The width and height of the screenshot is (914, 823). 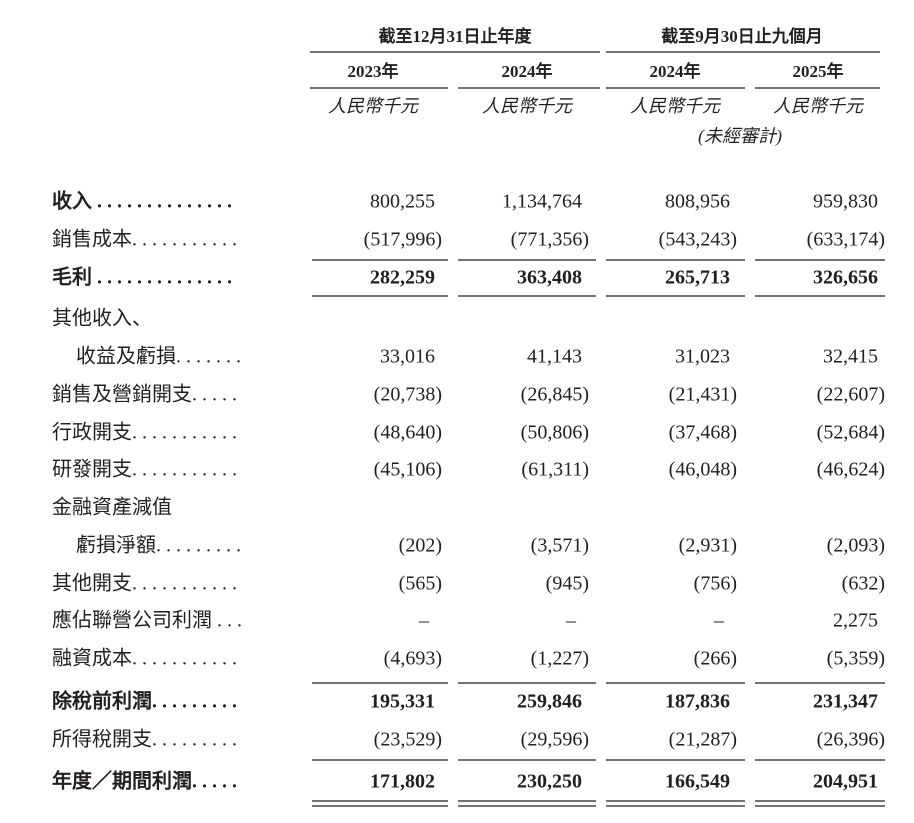 What do you see at coordinates (420, 546) in the screenshot?
I see `cell-value: (202)` at bounding box center [420, 546].